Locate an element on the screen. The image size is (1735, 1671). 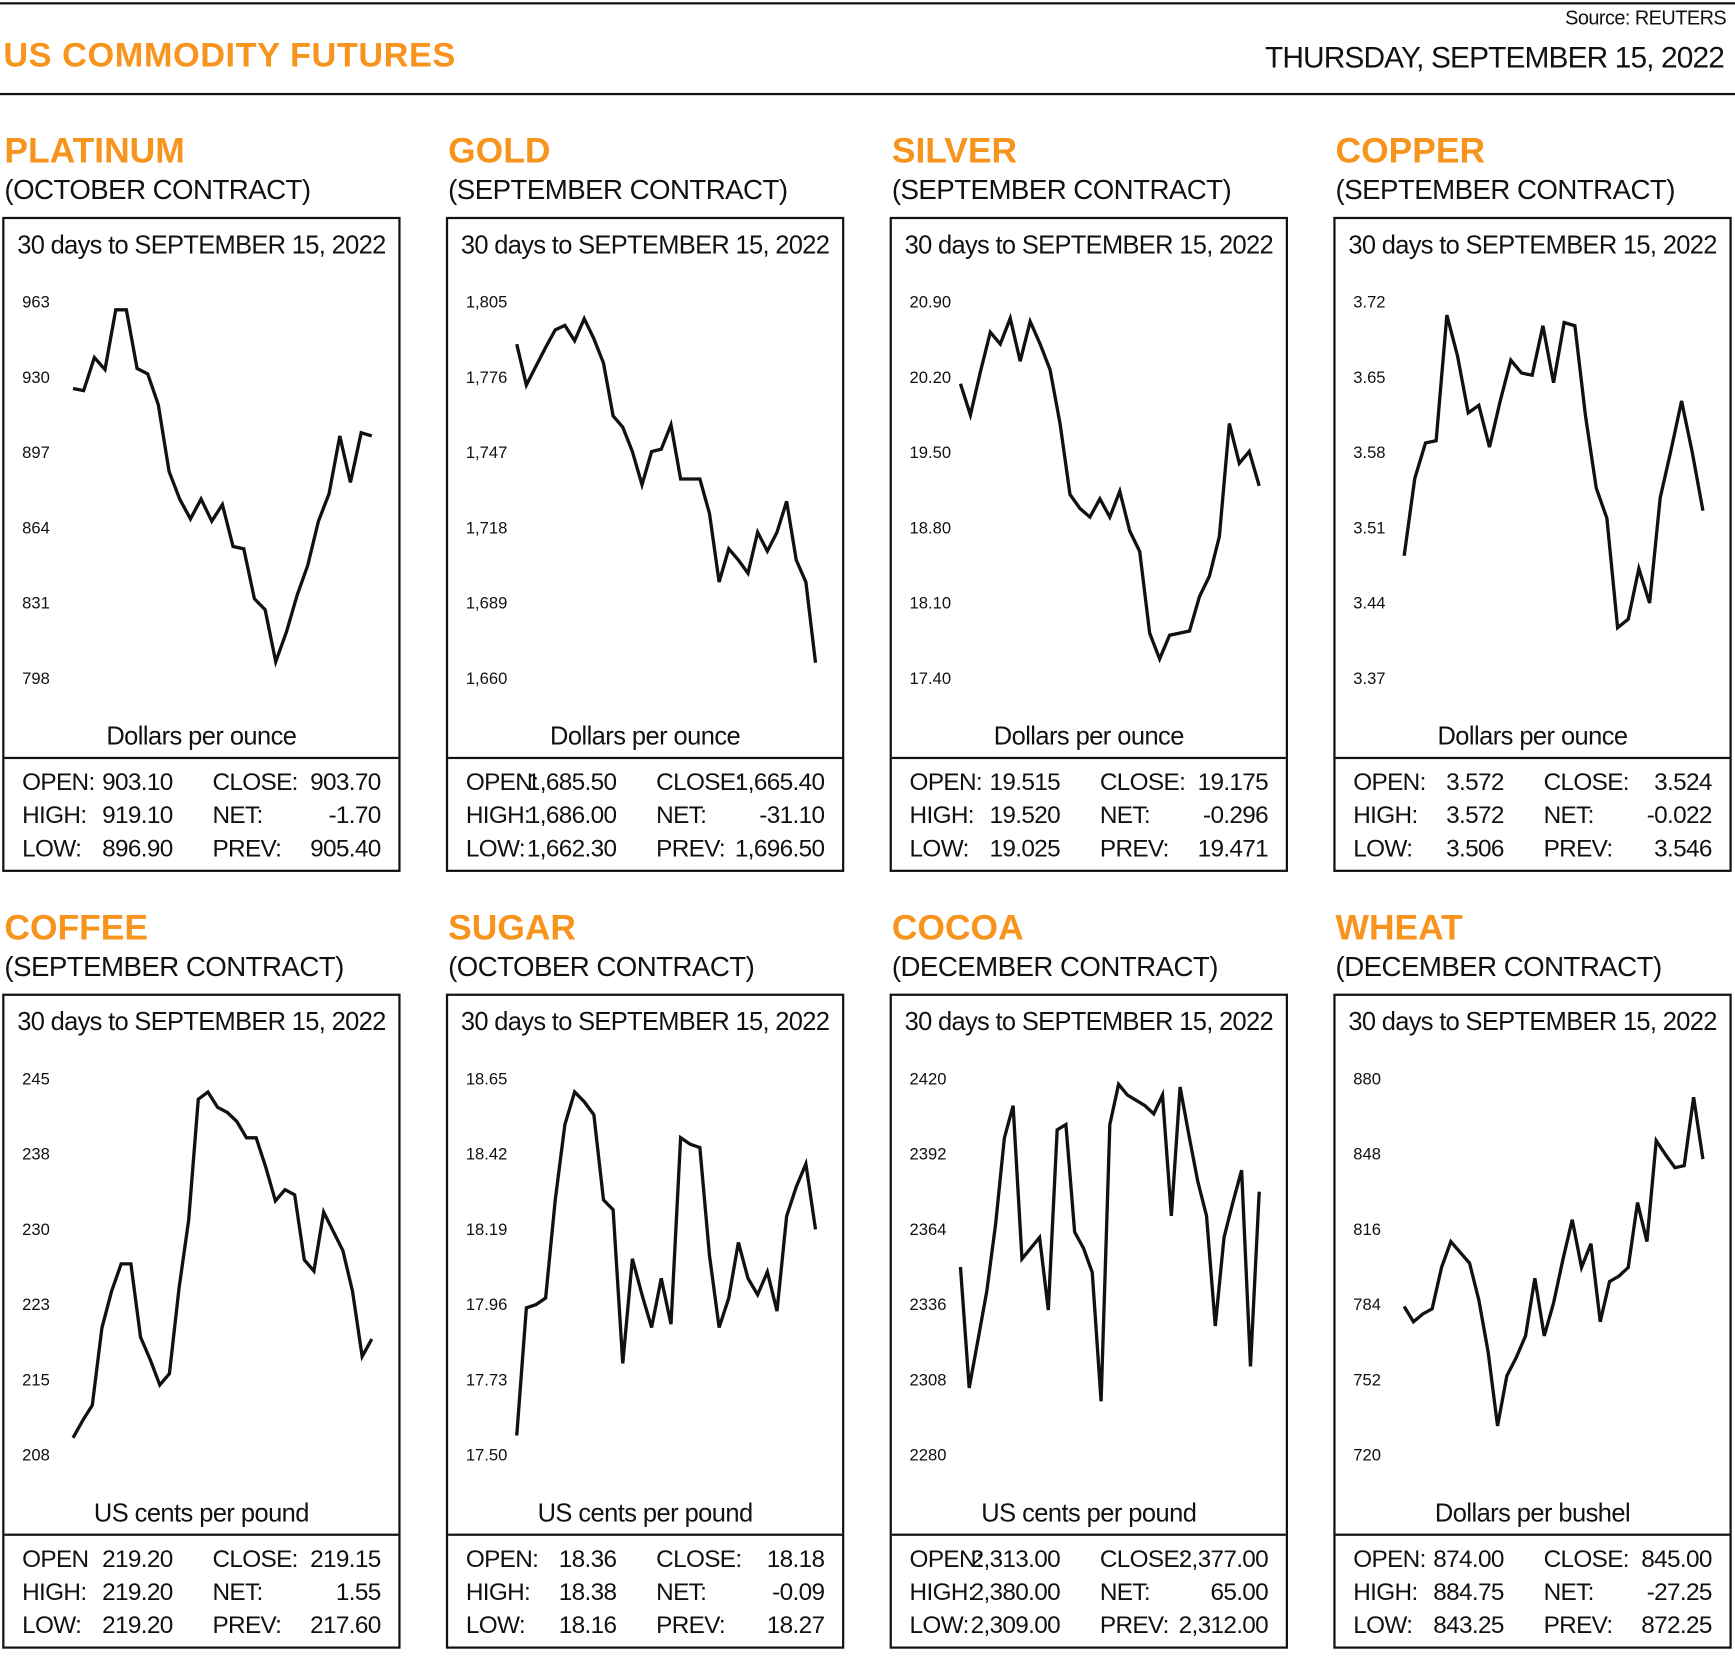
stat-value: -1.70 is located at coordinates (354, 815).